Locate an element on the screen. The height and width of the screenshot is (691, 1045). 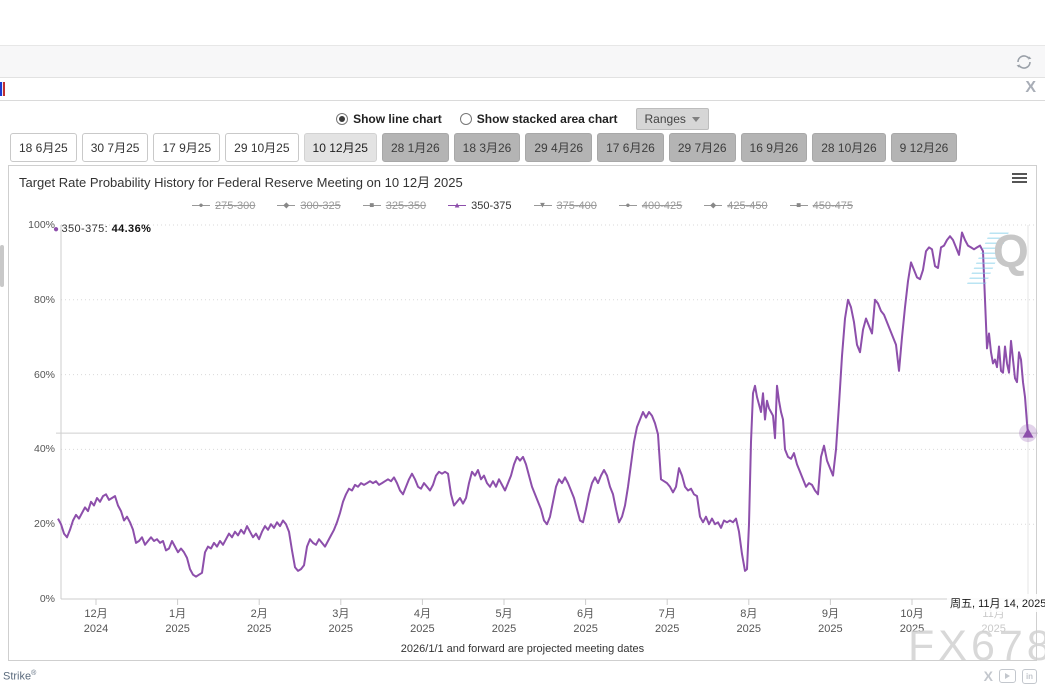
x-axis-label: 2月 2025 is located at coordinates (259, 621).